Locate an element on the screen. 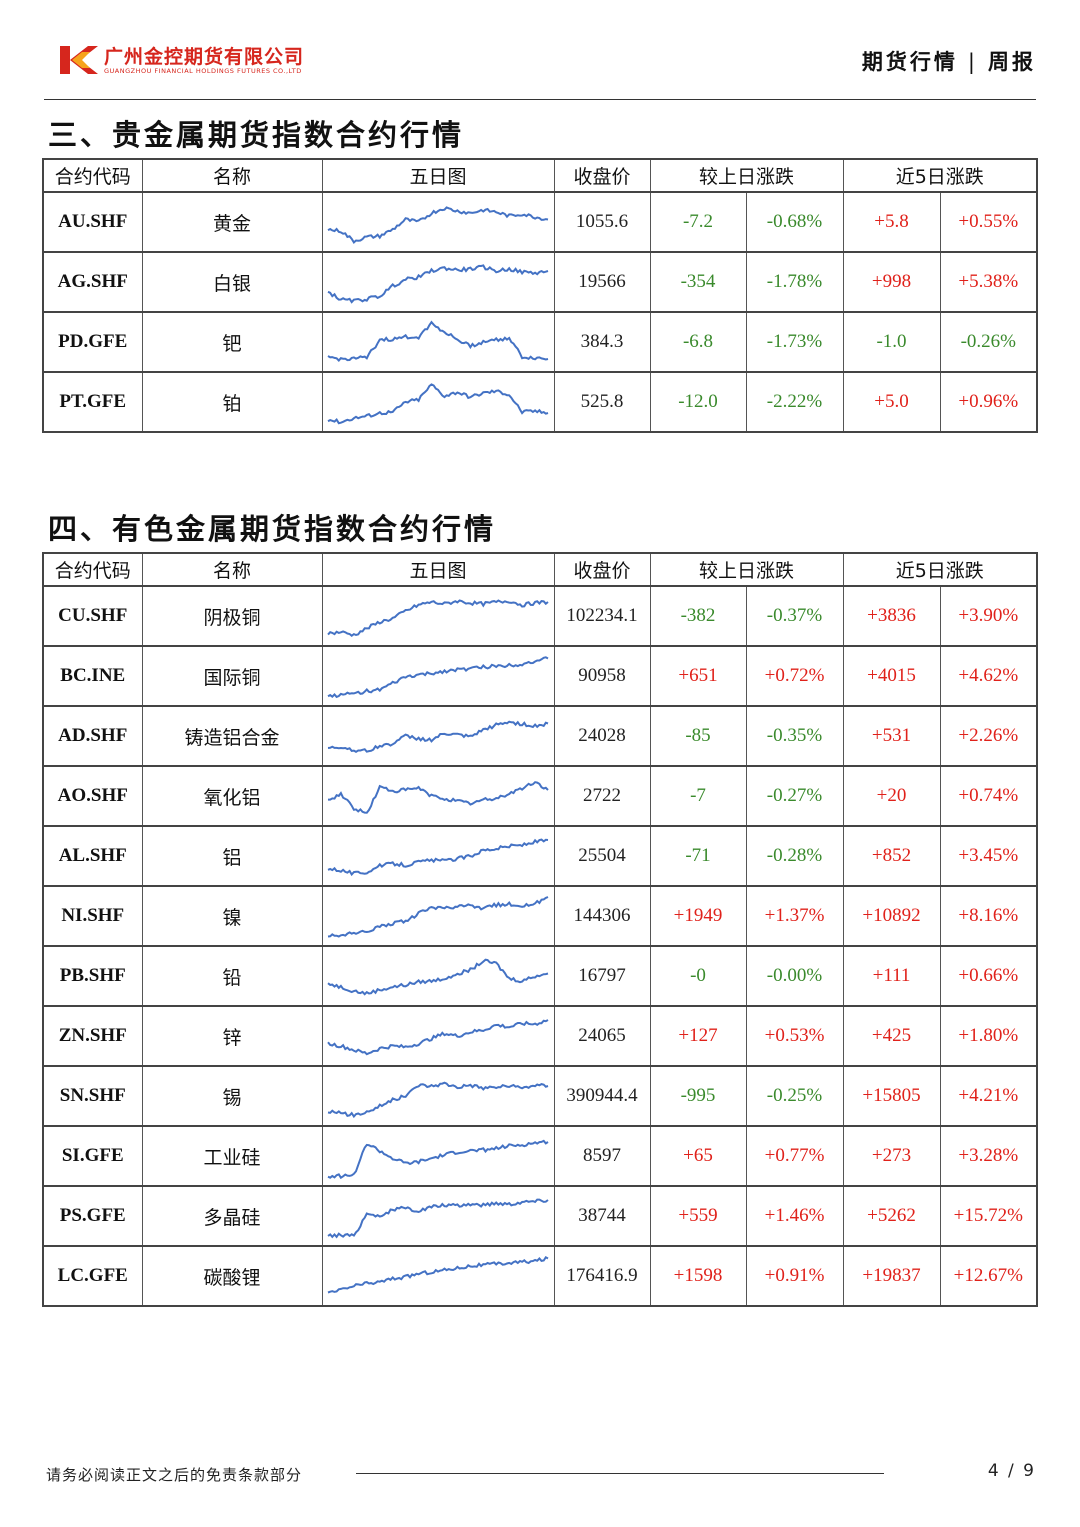  daily-change-pct: -0.00% is located at coordinates (794, 976).